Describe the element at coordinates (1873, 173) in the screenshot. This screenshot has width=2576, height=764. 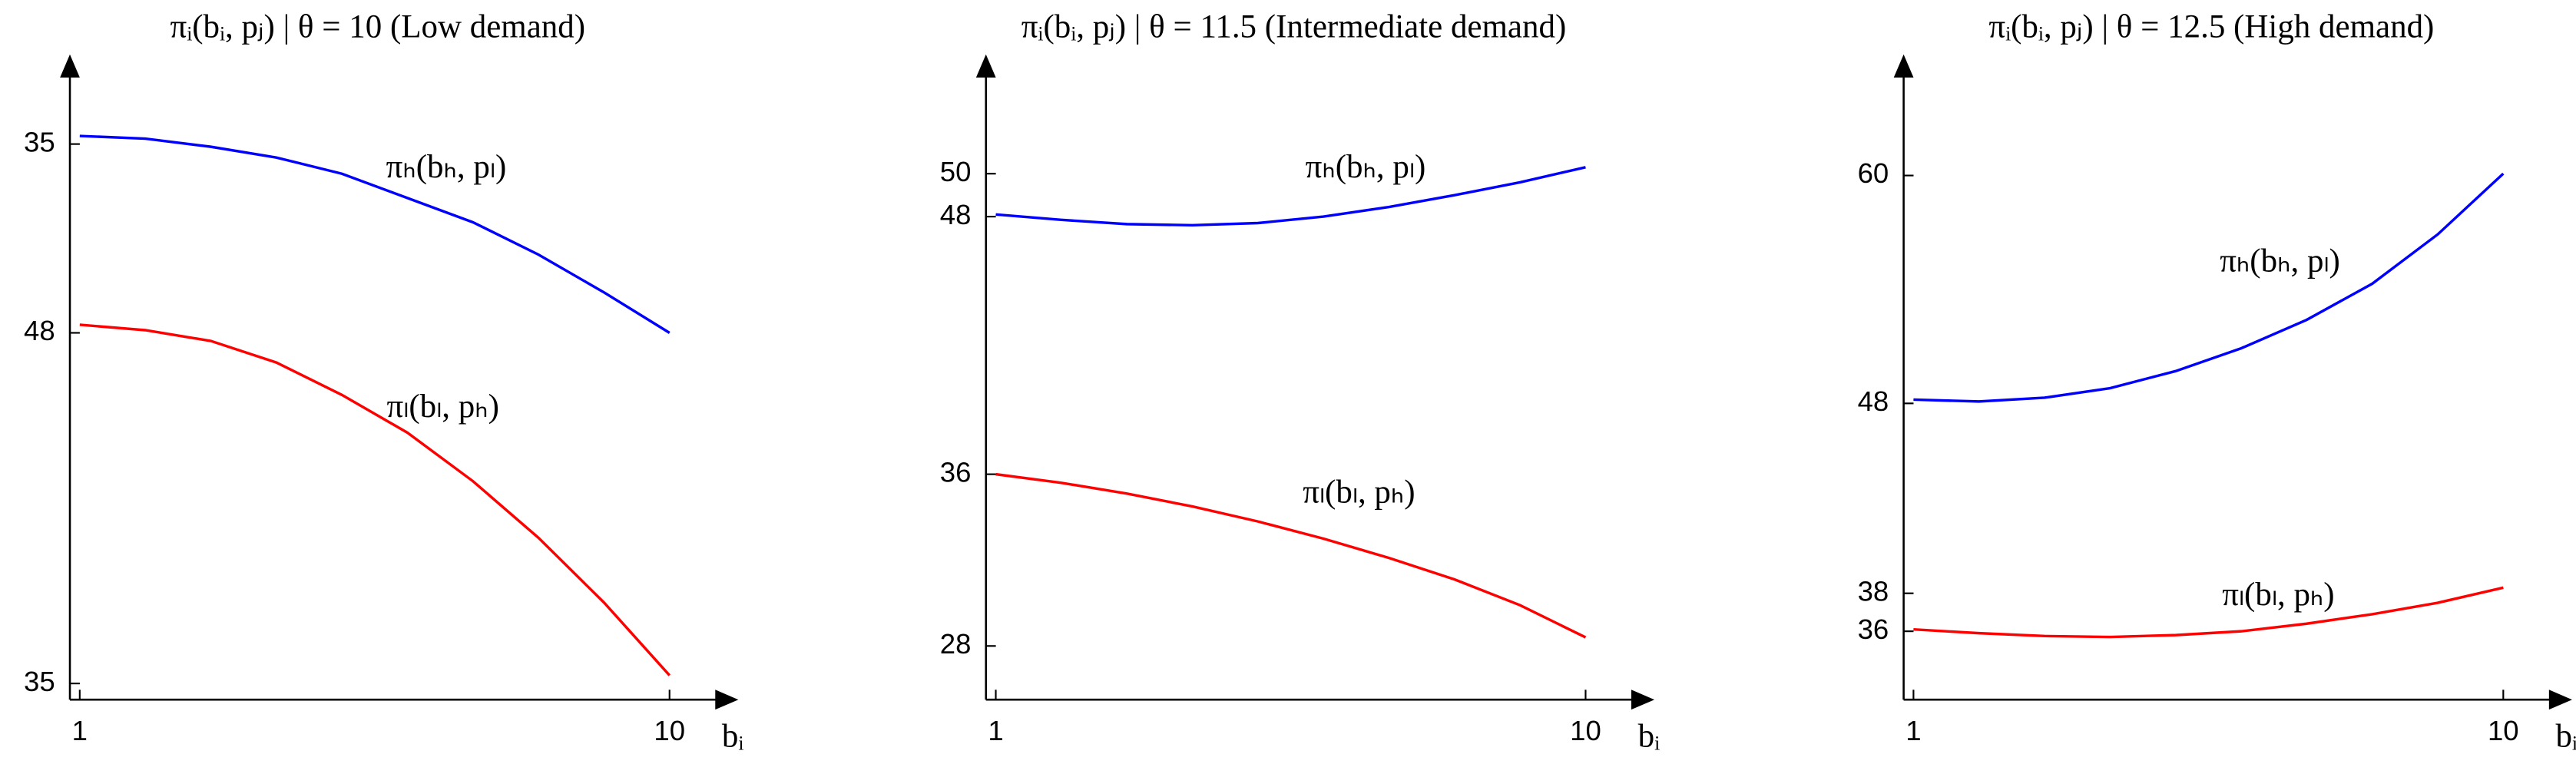
I see `y-tick-label: 60` at that location.